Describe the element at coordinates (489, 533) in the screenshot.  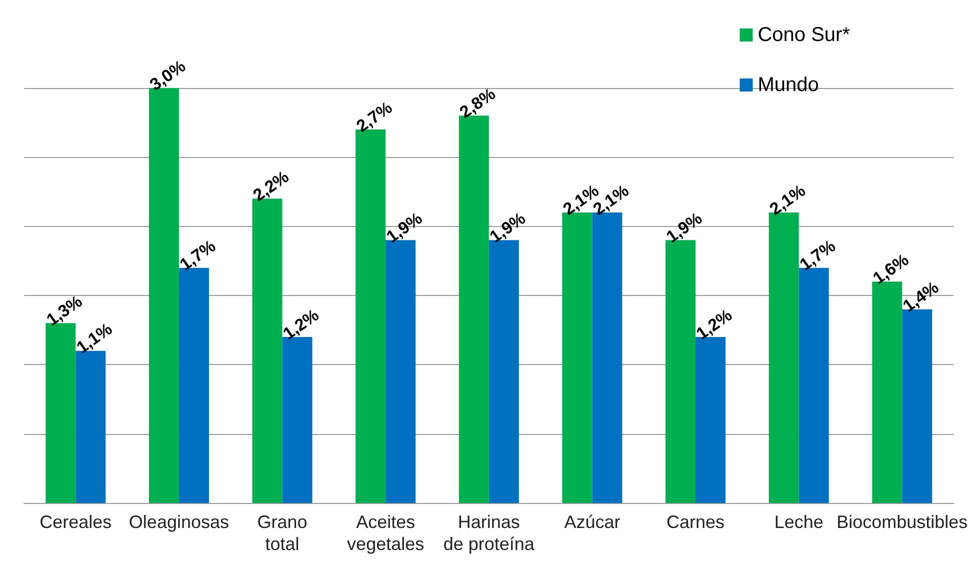
I see `x-tick-label: Harinas de proteína` at that location.